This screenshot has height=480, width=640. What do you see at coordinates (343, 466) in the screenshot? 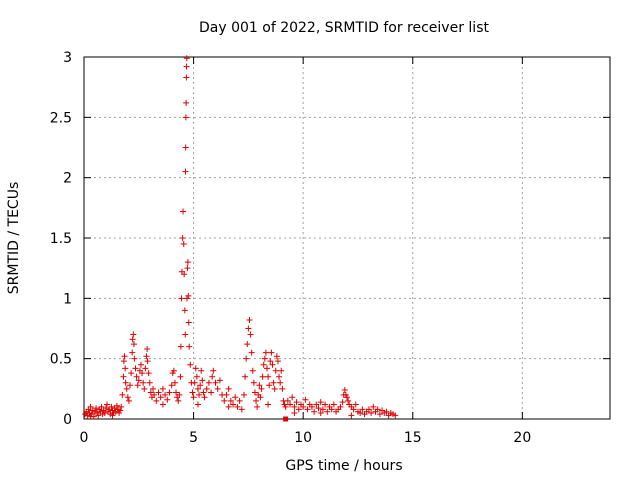
I see `x-axis-label: GPS time / hours` at bounding box center [343, 466].